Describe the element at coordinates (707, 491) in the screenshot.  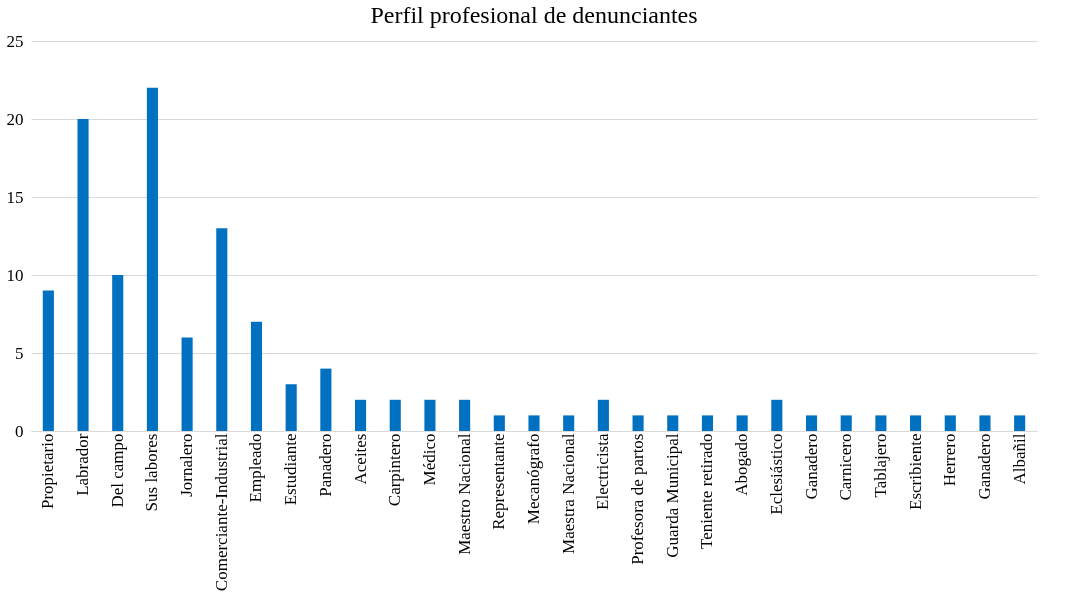
I see `x-tick-label: Teniente retirado` at that location.